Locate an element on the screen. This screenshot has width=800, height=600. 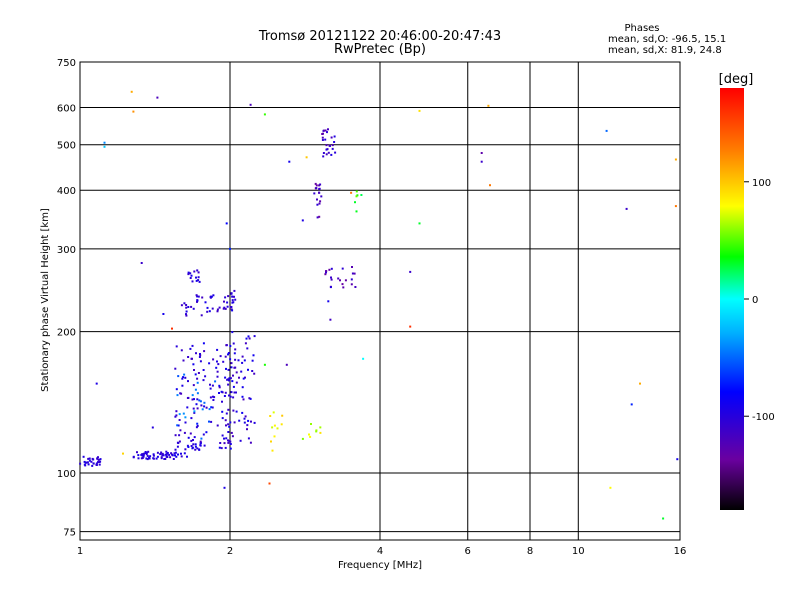
phases-header: Phases is located at coordinates (641, 28).